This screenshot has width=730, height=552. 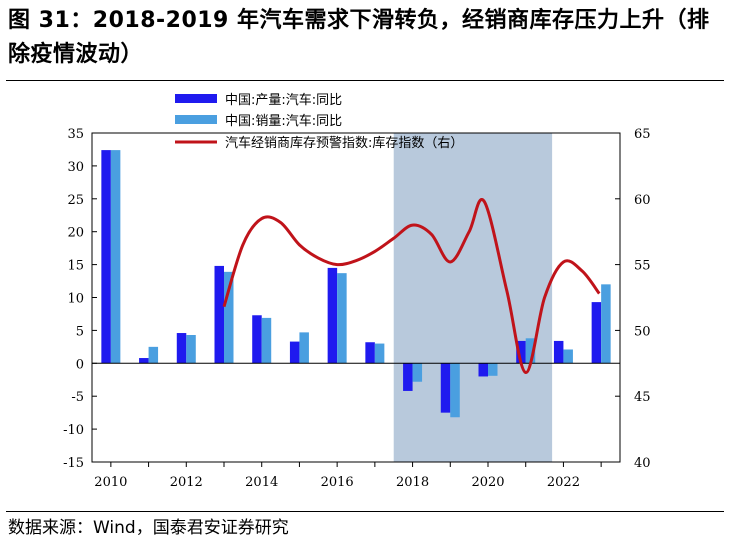 What do you see at coordinates (196, 119) in the screenshot?
I see `legend-swatch-sales` at bounding box center [196, 119].